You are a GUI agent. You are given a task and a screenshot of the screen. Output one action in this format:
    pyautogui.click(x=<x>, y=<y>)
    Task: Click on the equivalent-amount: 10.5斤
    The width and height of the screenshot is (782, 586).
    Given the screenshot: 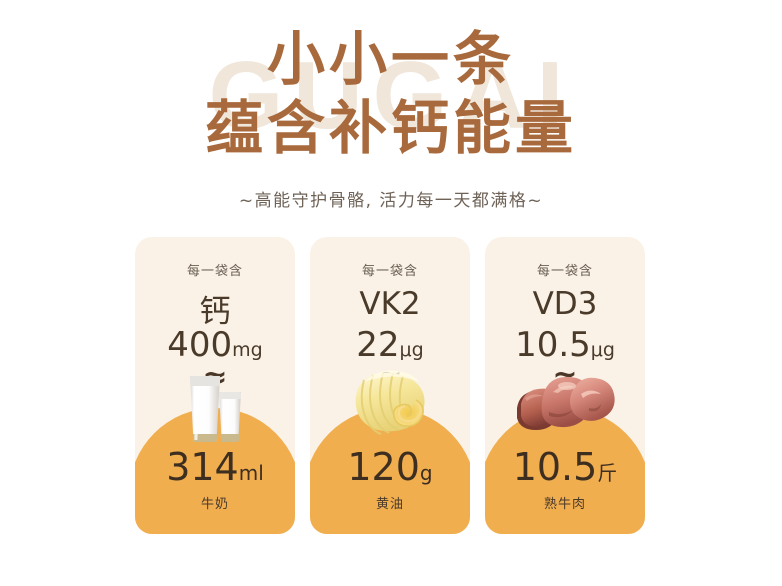 What is the action you would take?
    pyautogui.click(x=565, y=467)
    